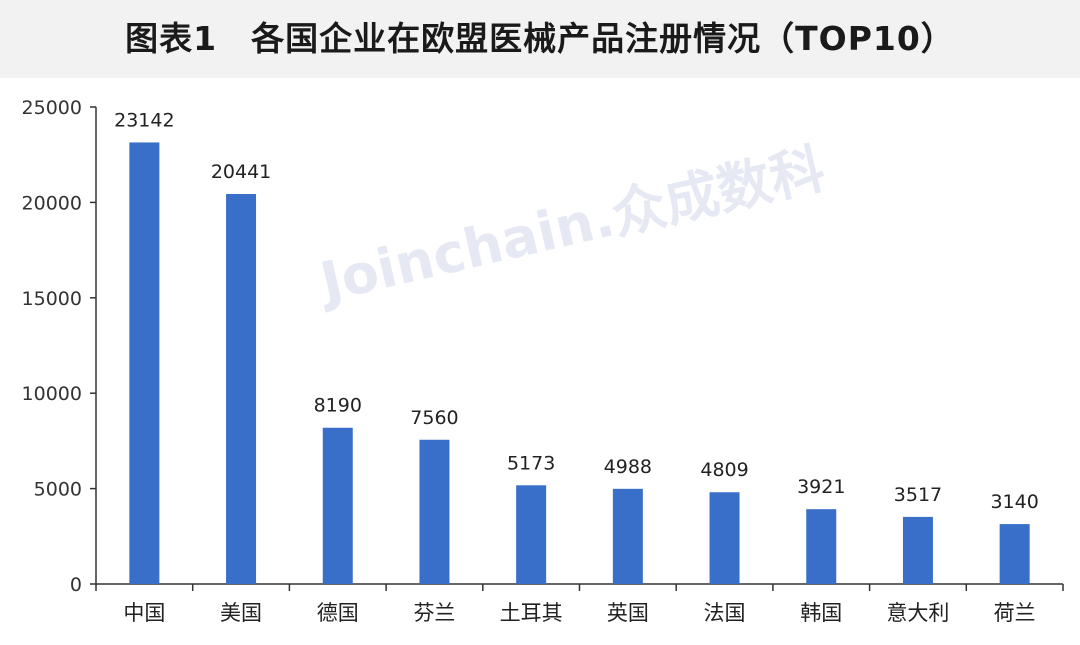  What do you see at coordinates (628, 467) in the screenshot?
I see `data-label: 4988` at bounding box center [628, 467].